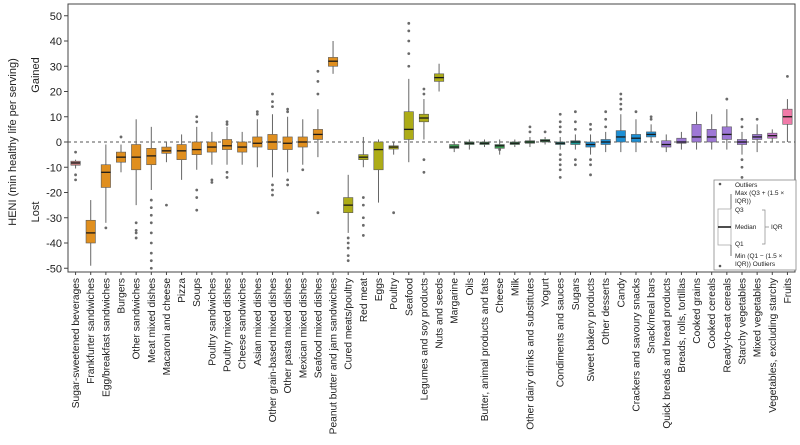 The width and height of the screenshot is (800, 445). I want to click on x-category-label-13: Other grain-based mixed dishes, so click(273, 350).